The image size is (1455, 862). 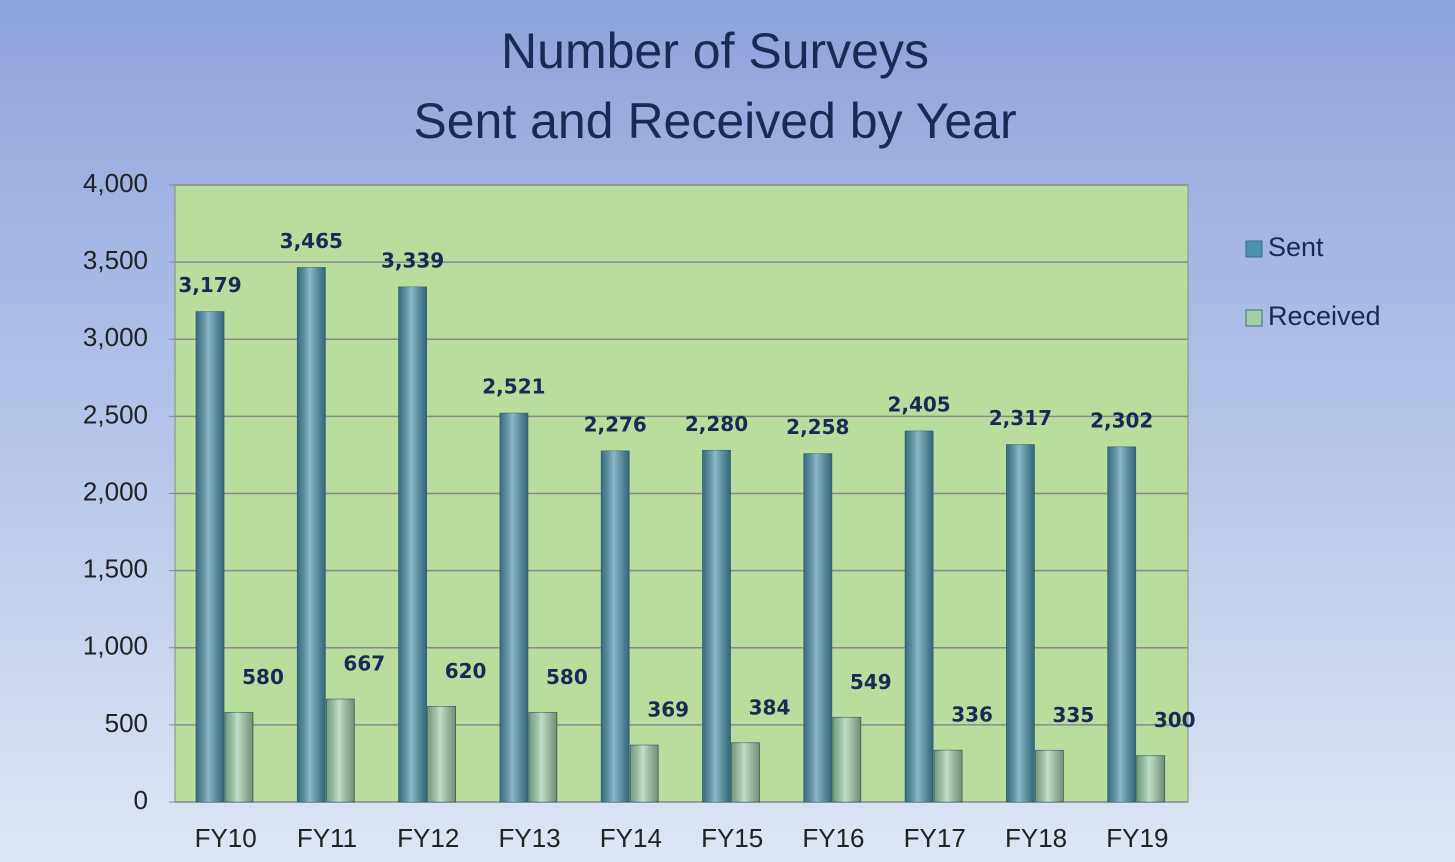 I want to click on chart-title: Number of Surveys, so click(x=715, y=51).